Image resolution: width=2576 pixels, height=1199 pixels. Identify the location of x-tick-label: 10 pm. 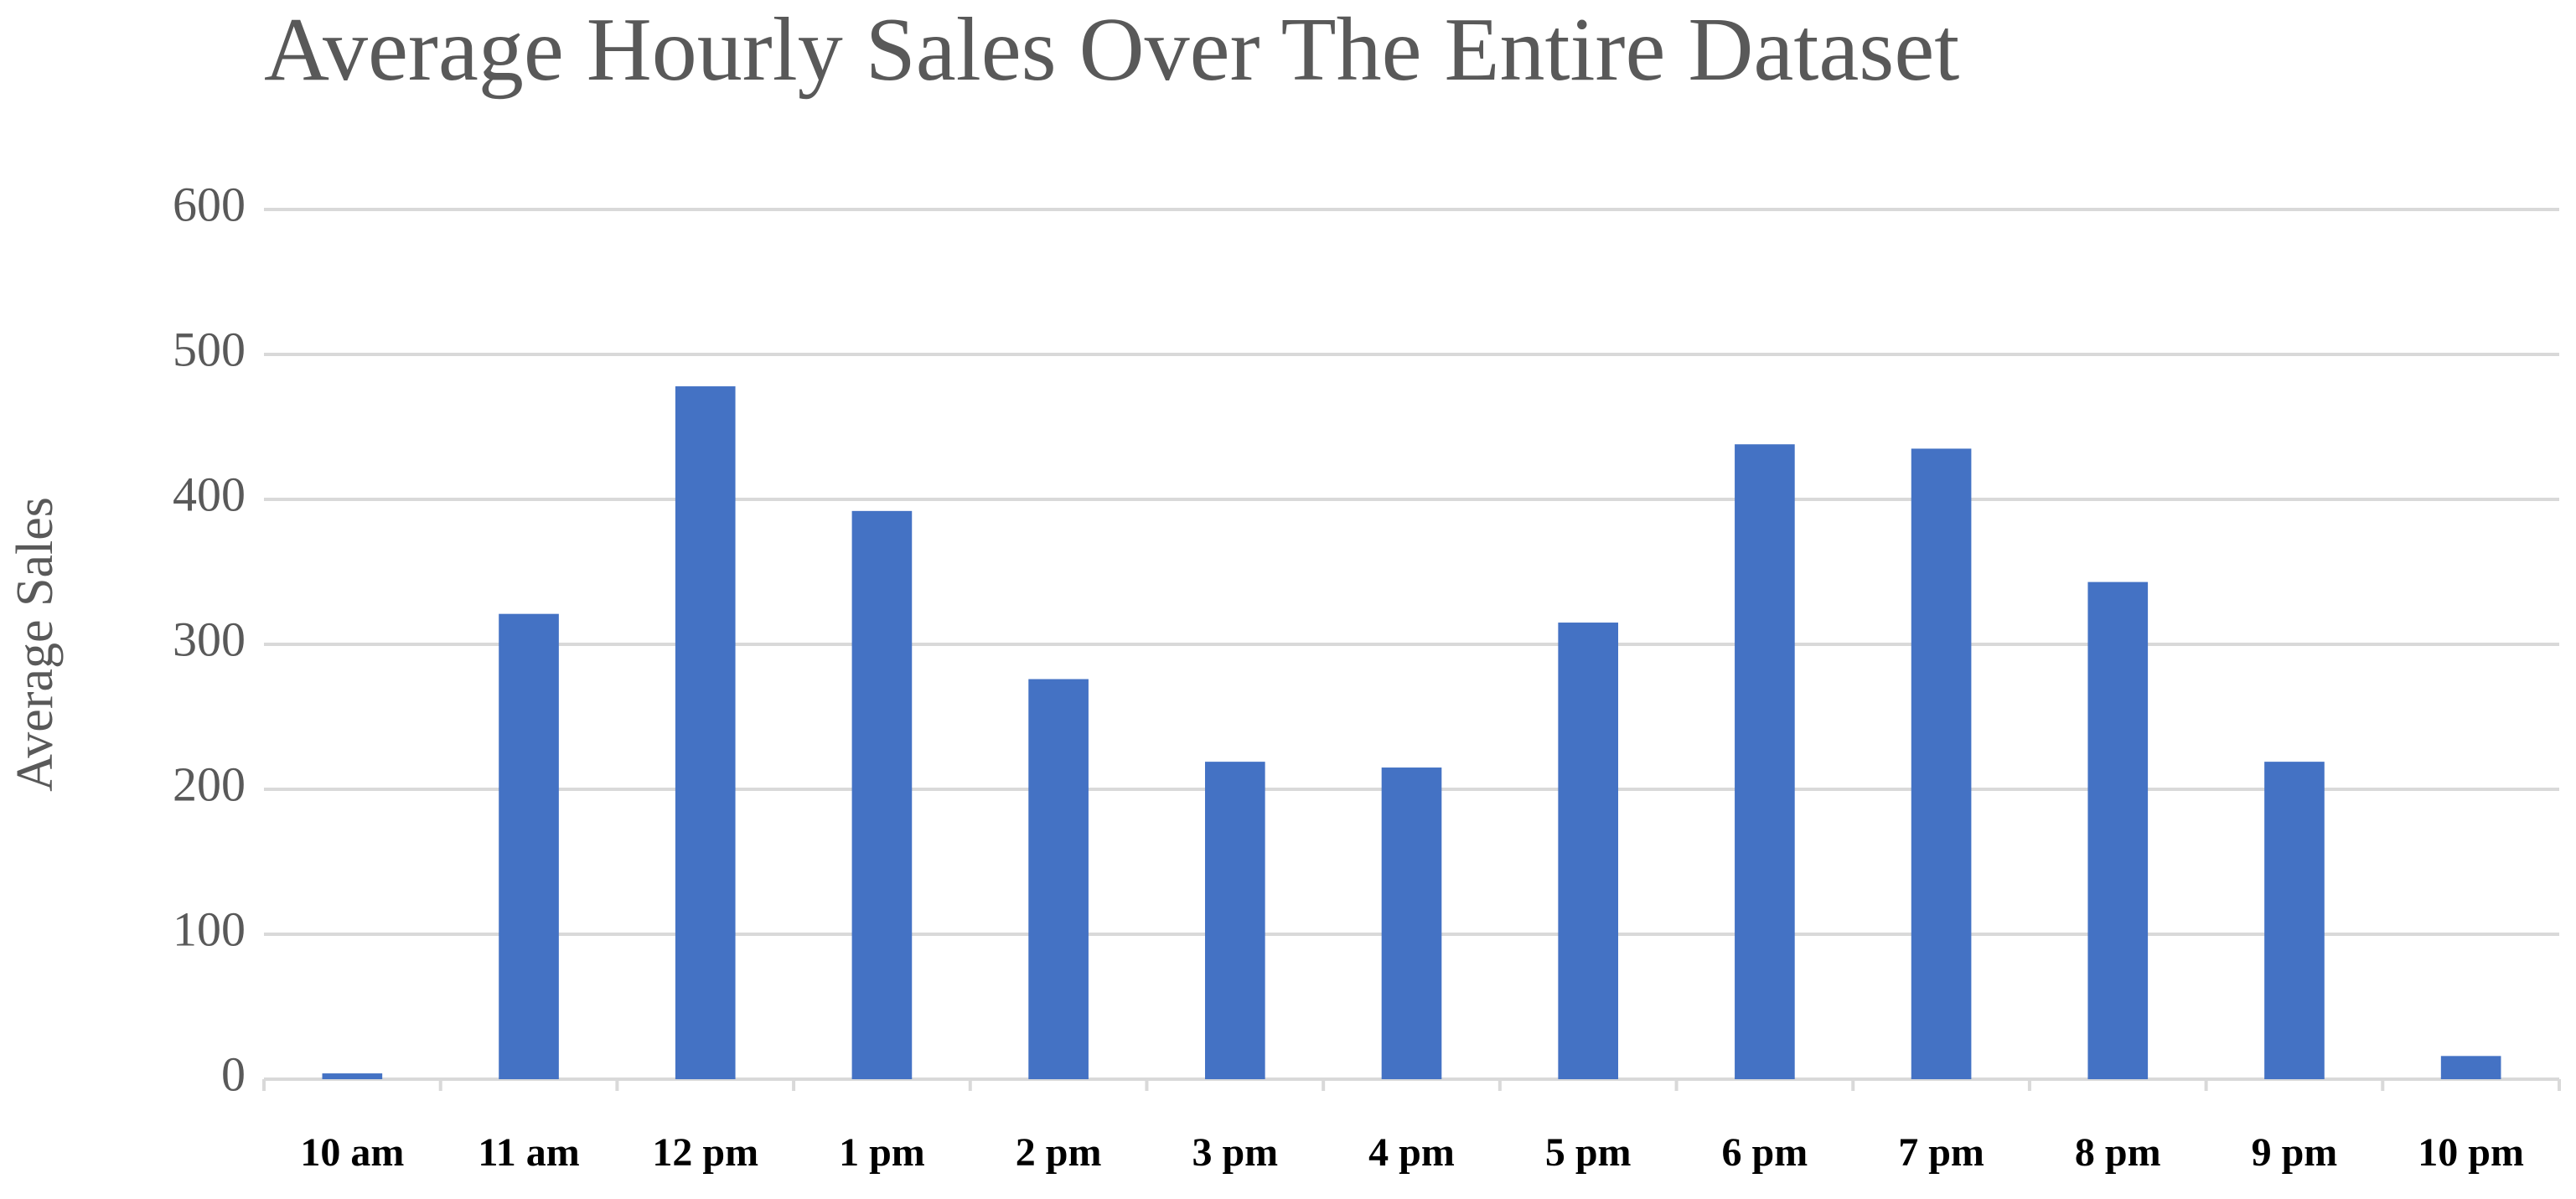
(2471, 1152).